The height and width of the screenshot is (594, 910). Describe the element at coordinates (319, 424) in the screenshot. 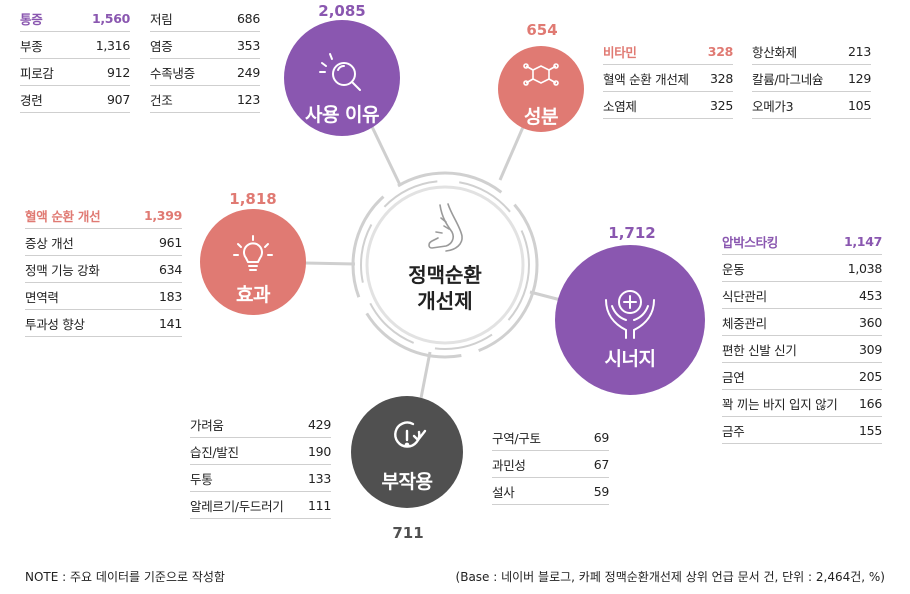

I see `row-value: 429` at that location.